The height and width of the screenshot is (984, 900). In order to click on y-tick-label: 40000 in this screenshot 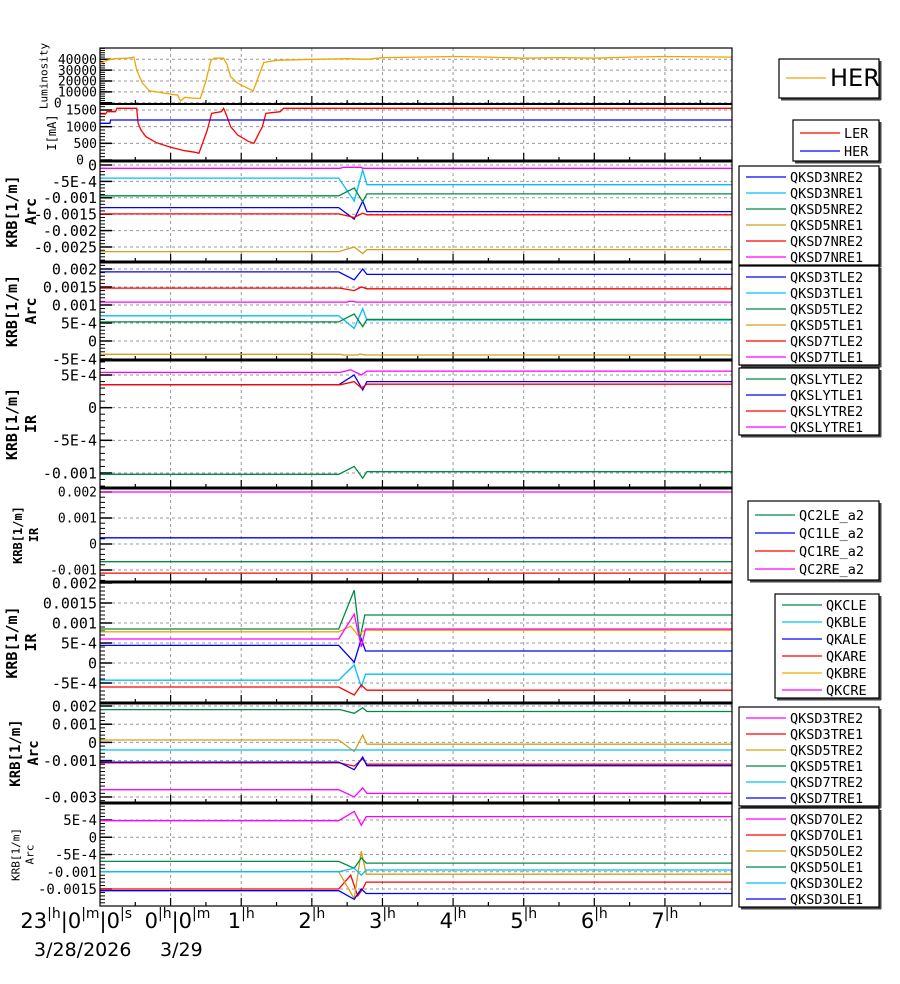, I will do `click(77, 60)`.